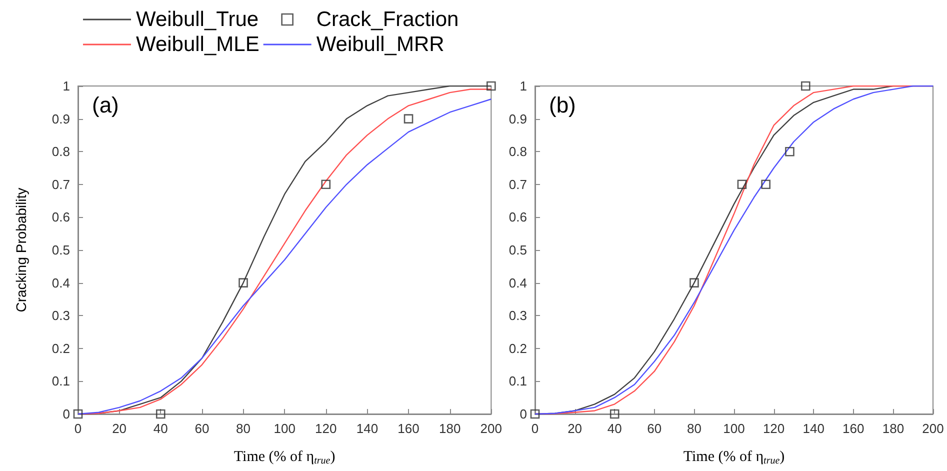 The width and height of the screenshot is (947, 471). Describe the element at coordinates (387, 19) in the screenshot. I see `legend-label: Crack_Fraction` at that location.